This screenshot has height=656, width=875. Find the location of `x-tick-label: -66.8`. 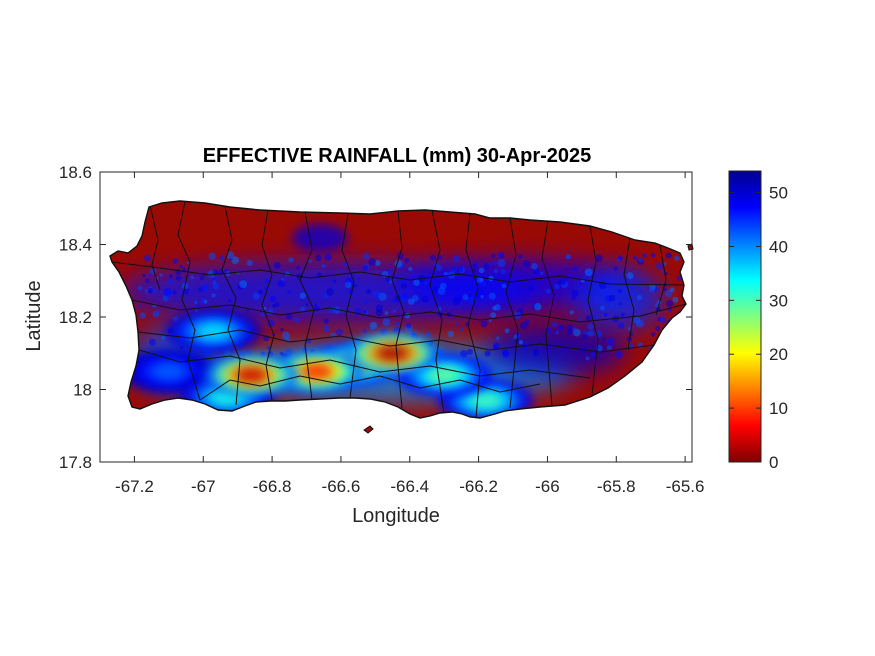

x-tick-label: -66.8 is located at coordinates (272, 486).